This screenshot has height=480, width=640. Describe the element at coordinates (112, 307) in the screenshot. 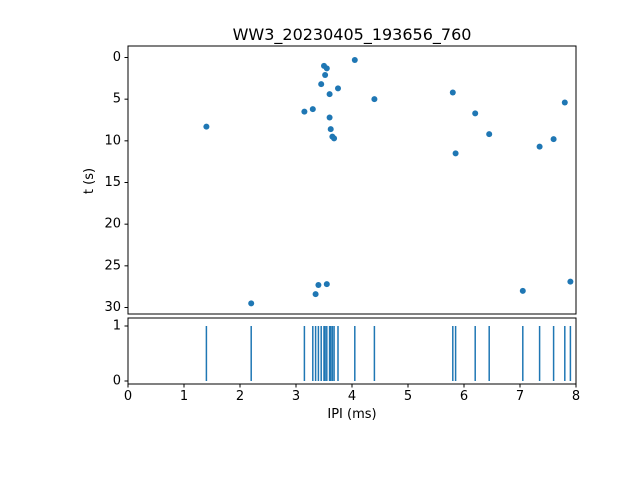

I see `y-tick-label: 30` at that location.